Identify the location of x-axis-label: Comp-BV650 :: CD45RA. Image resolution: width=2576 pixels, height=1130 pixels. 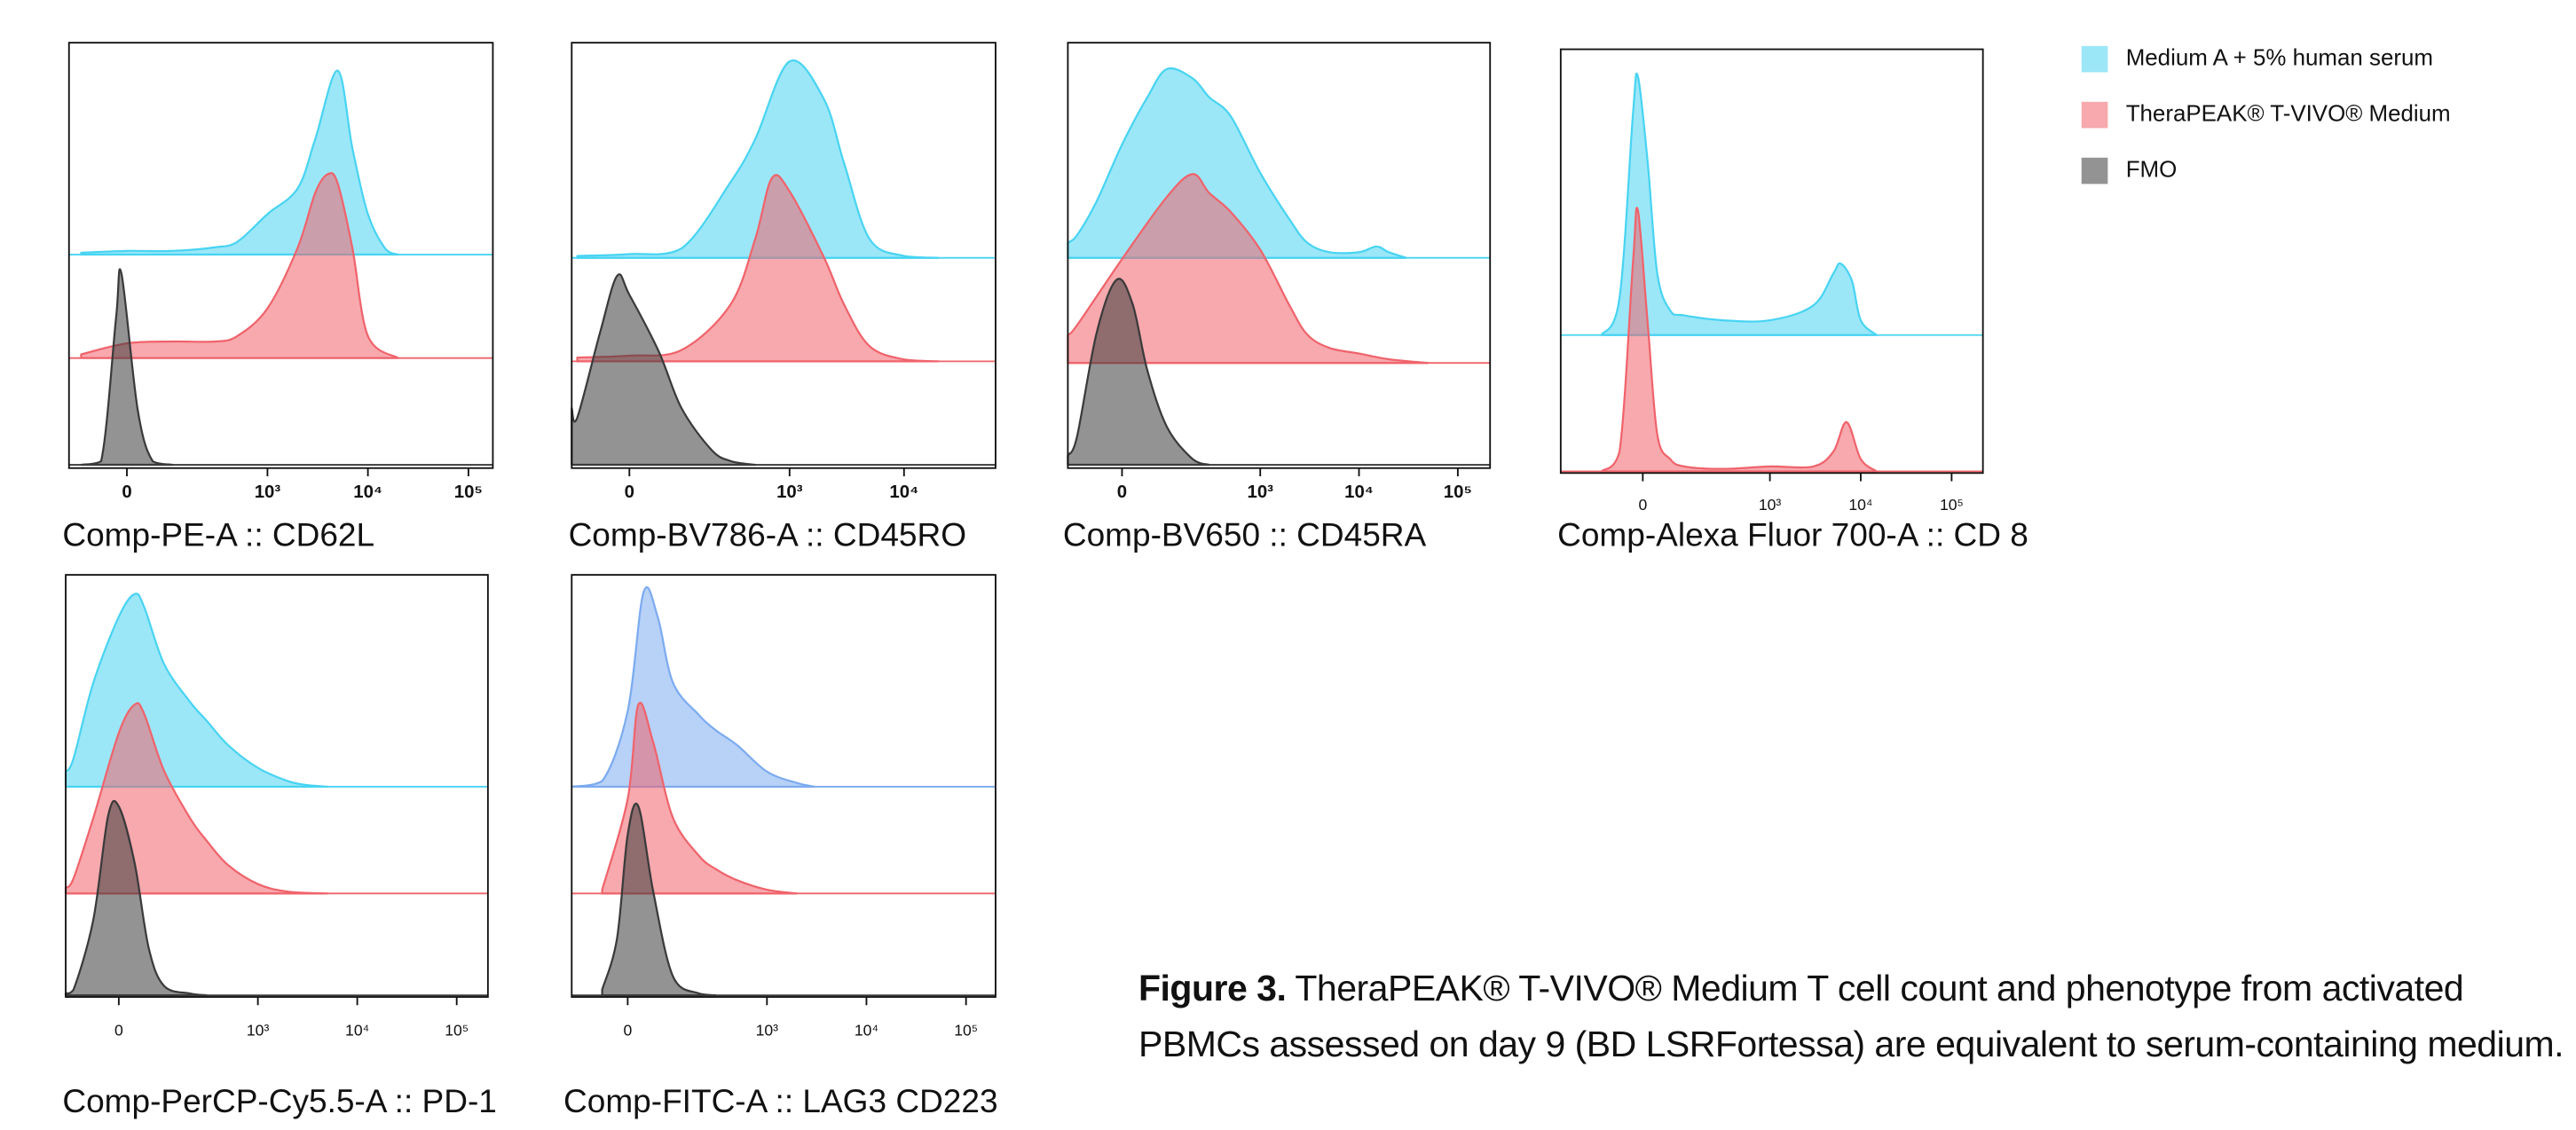
(1245, 534).